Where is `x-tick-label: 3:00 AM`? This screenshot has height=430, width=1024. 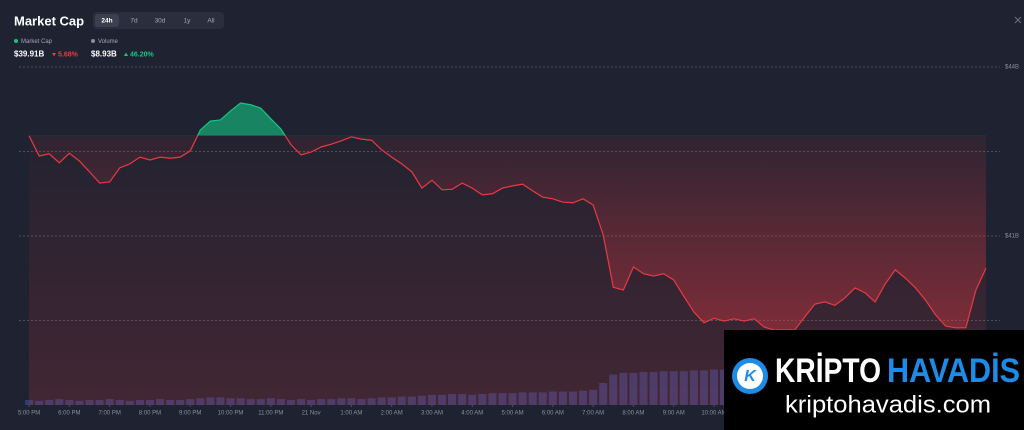 x-tick-label: 3:00 AM is located at coordinates (432, 414).